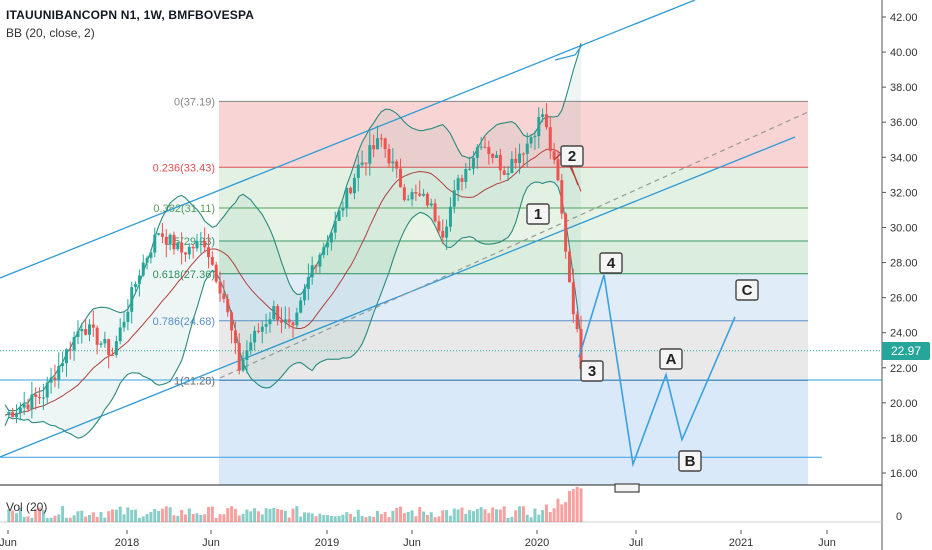 This screenshot has height=550, width=932. I want to click on price-tick-label: 40.00, so click(904, 53).